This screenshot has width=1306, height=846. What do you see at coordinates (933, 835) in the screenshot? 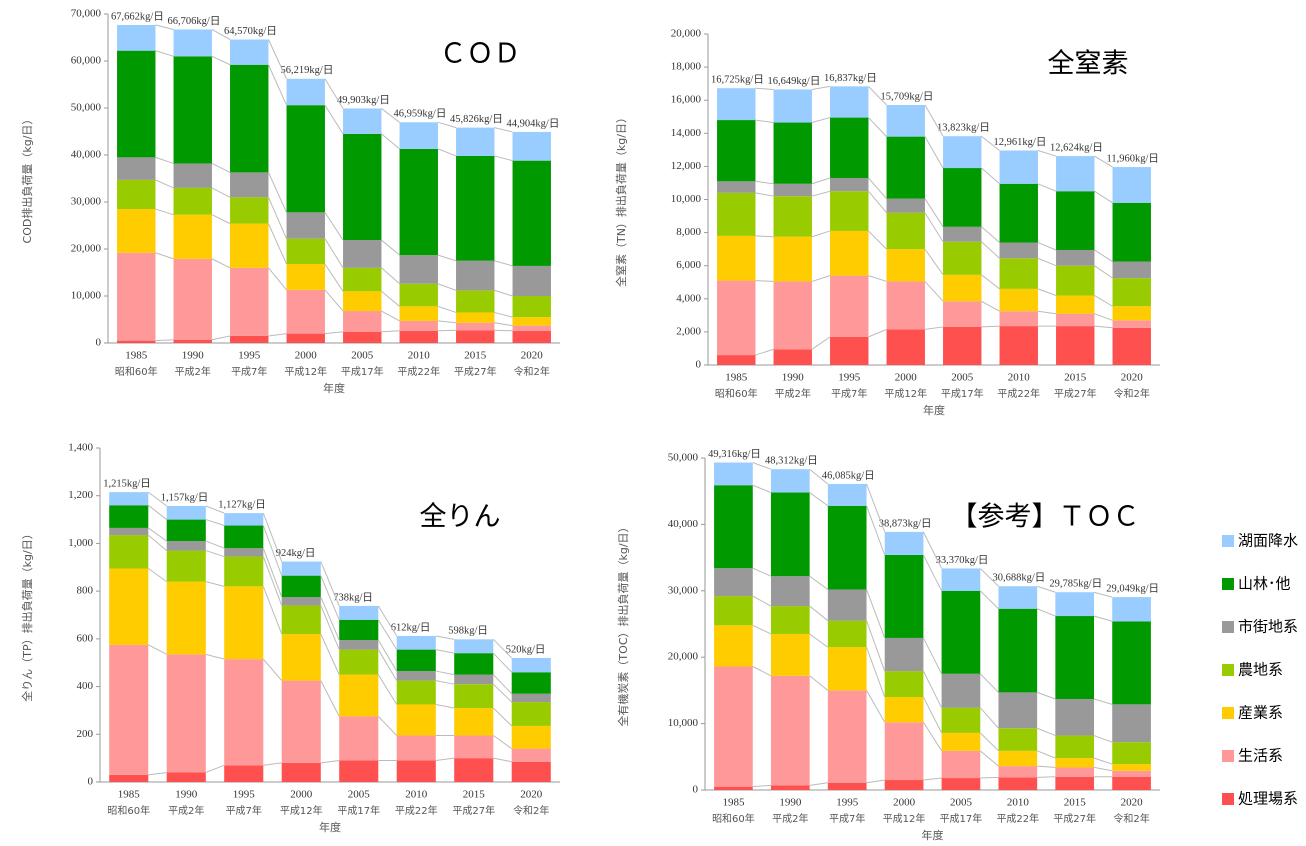
I see `x-axis-label: 年度` at bounding box center [933, 835].